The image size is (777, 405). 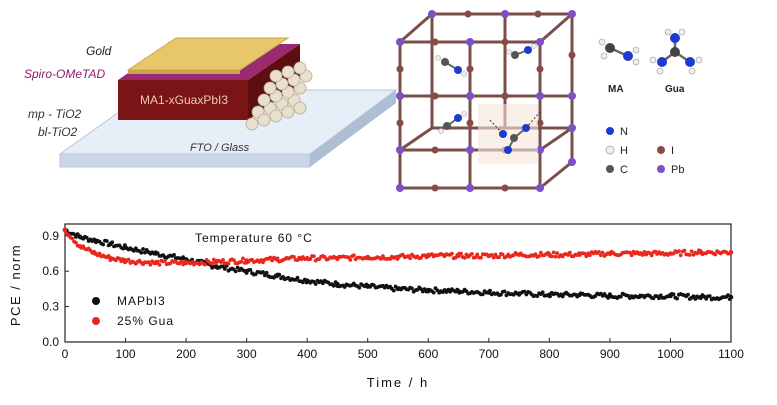 I want to click on legend-i-label: I, so click(x=672, y=151).